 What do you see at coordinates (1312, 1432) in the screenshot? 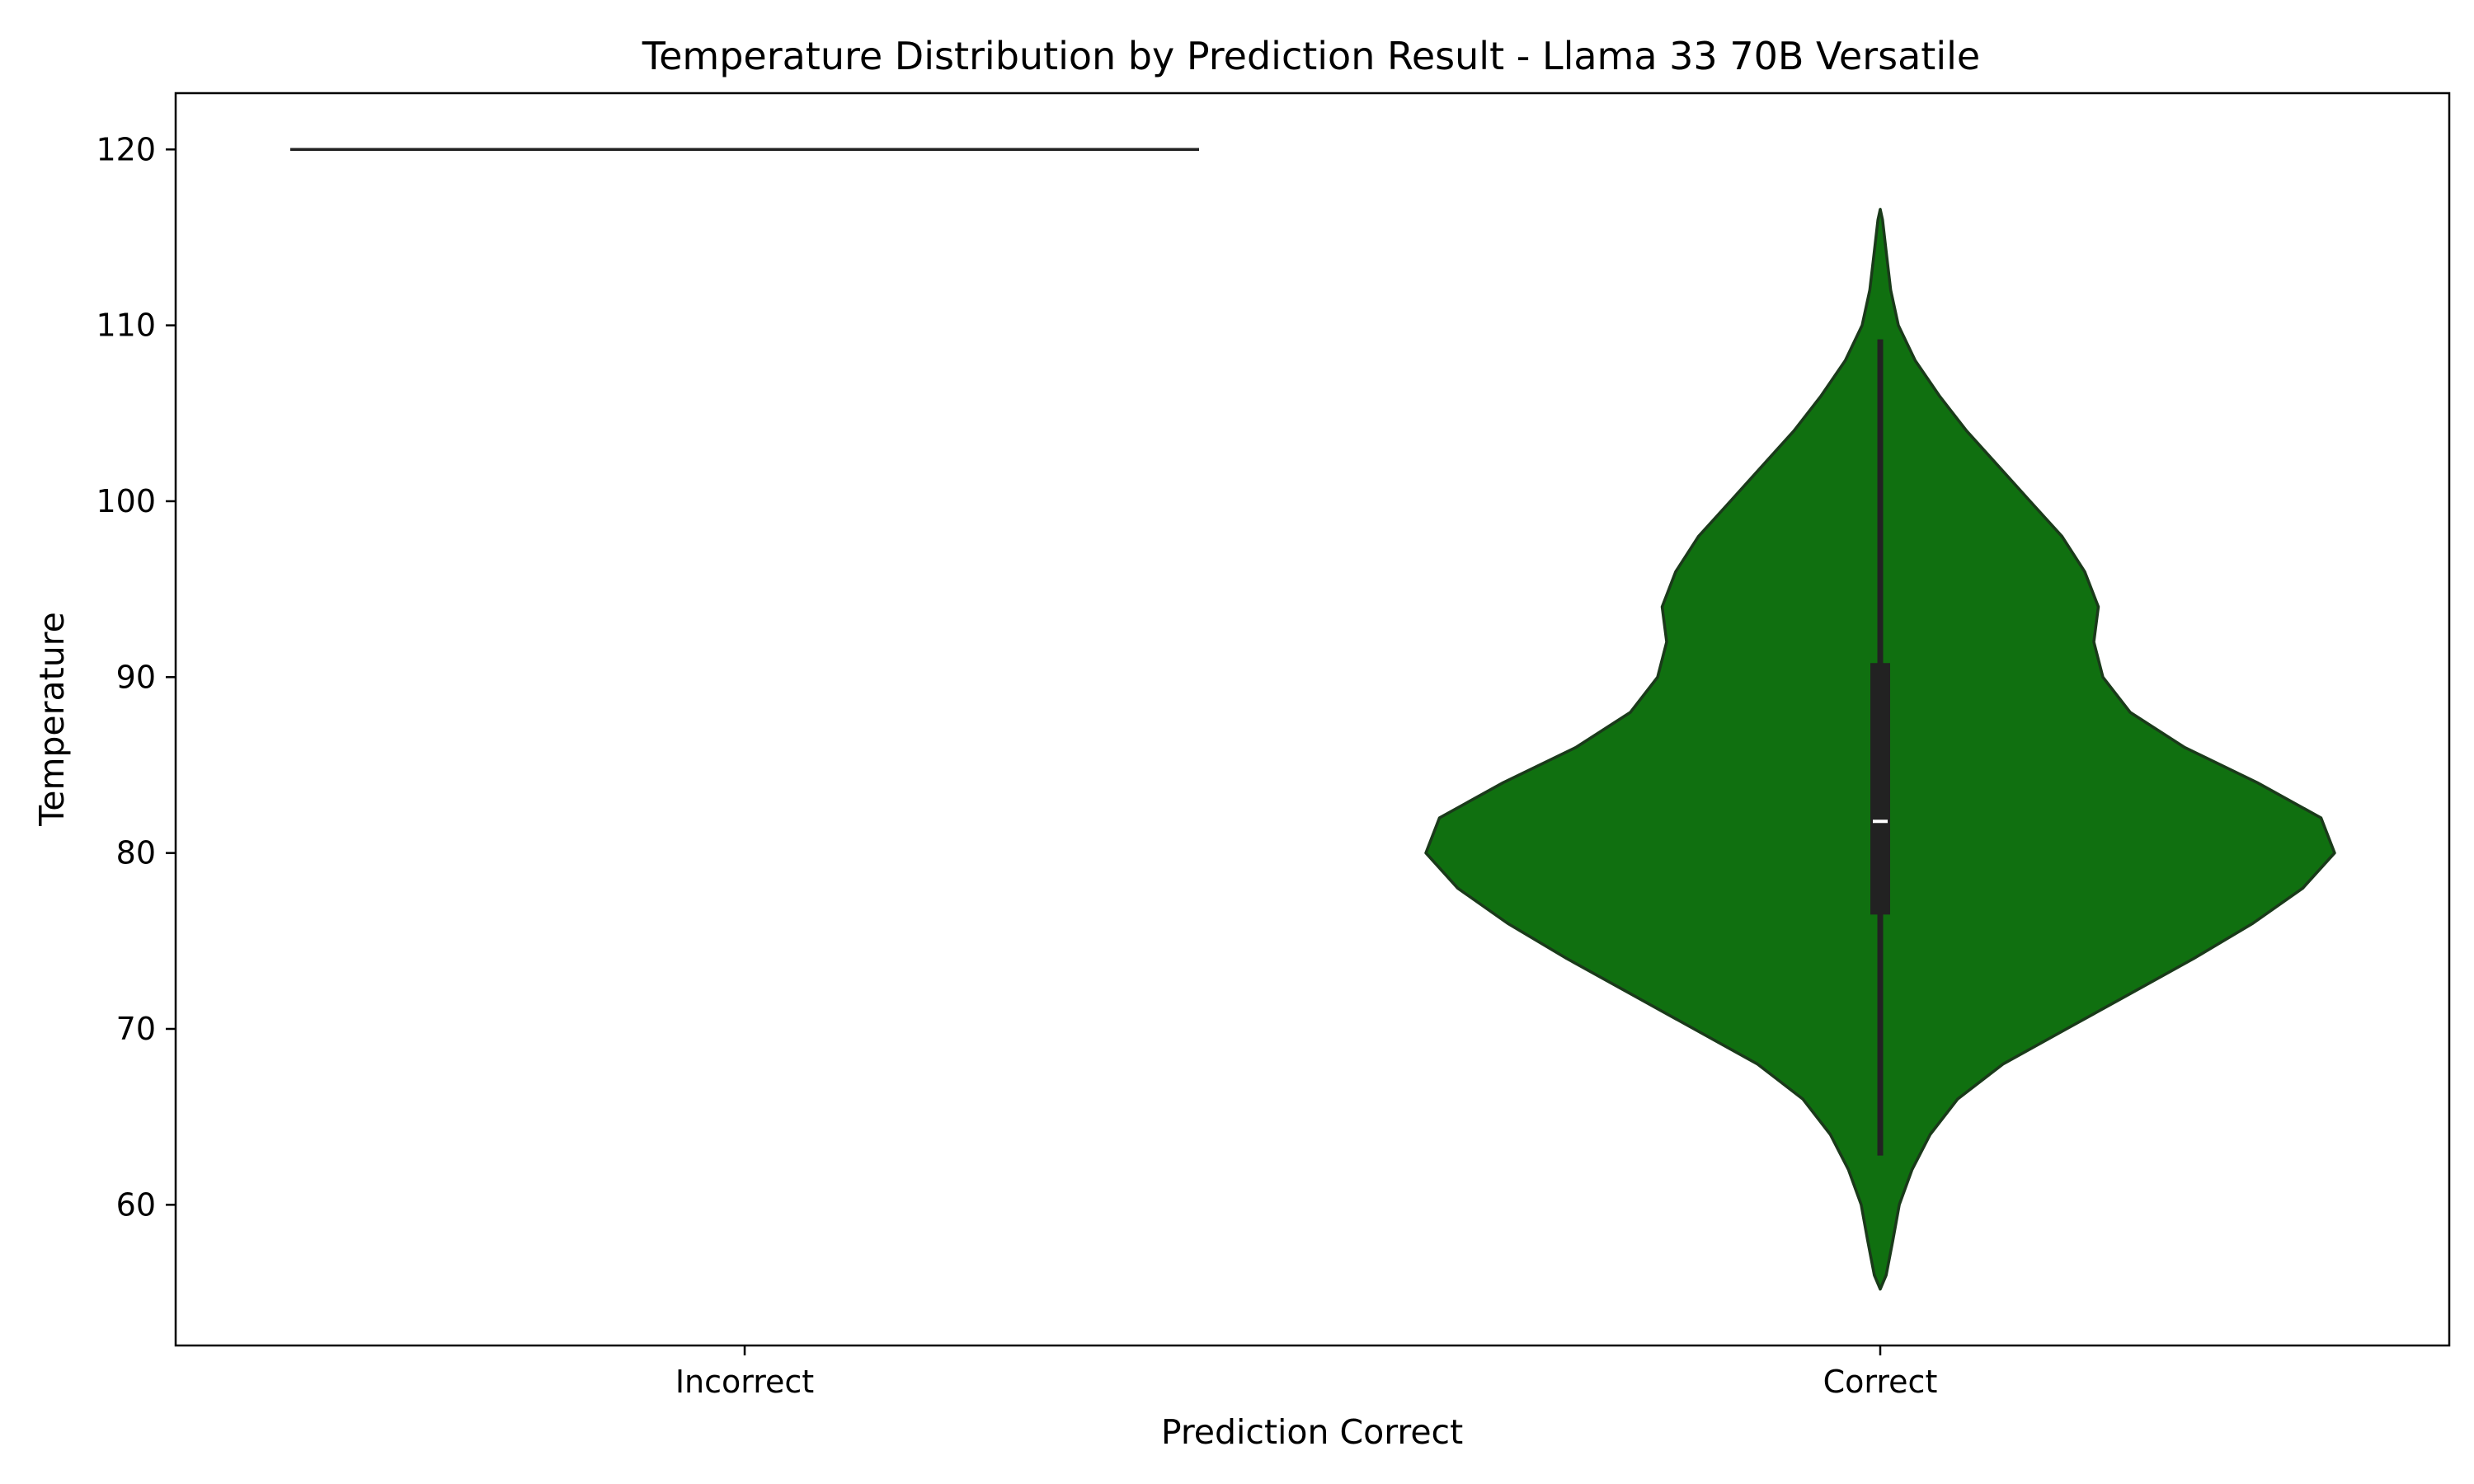
I see `x-axis-title: Prediction Correct` at bounding box center [1312, 1432].